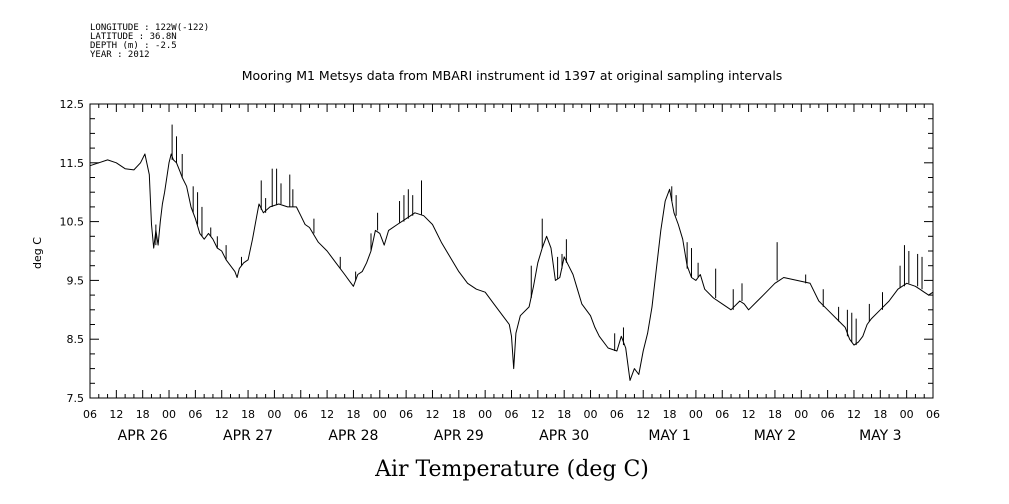  What do you see at coordinates (248, 436) in the screenshot?
I see `x-day-label: APR 27` at bounding box center [248, 436].